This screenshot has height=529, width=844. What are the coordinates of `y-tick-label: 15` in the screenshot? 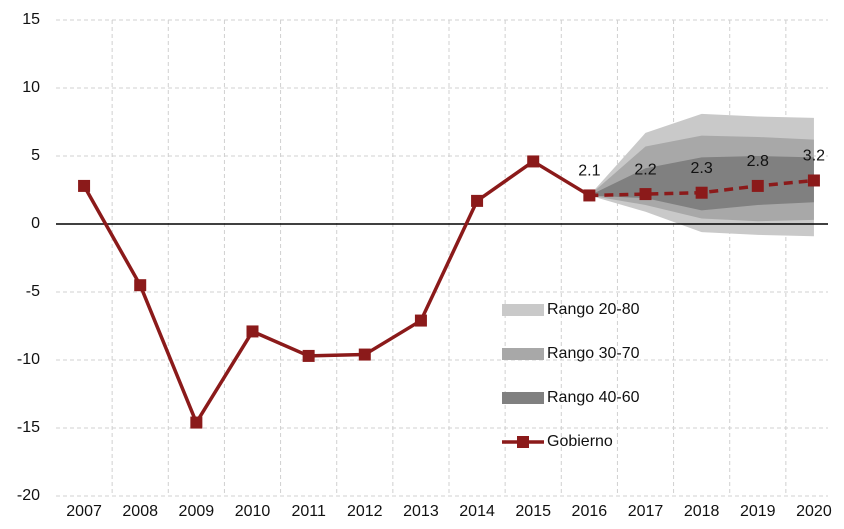 It's located at (31, 19).